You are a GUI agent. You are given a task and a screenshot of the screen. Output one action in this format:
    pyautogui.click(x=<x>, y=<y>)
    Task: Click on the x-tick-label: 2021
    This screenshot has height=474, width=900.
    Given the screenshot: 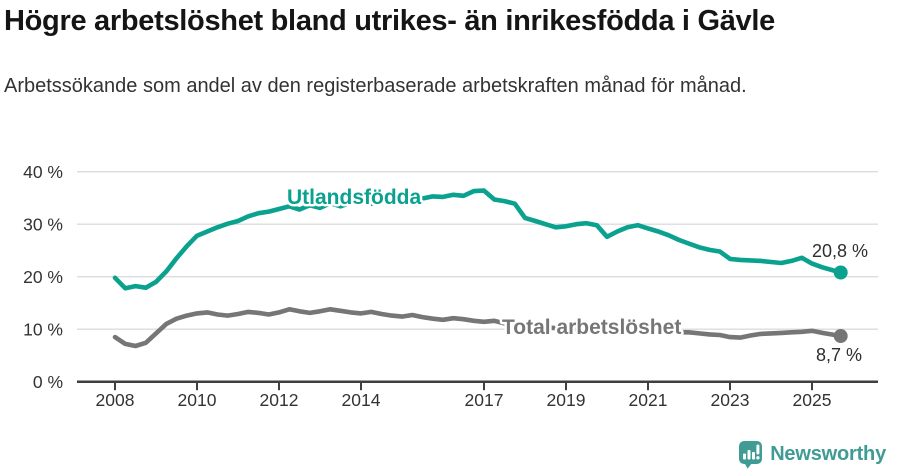 What is the action you would take?
    pyautogui.click(x=648, y=400)
    